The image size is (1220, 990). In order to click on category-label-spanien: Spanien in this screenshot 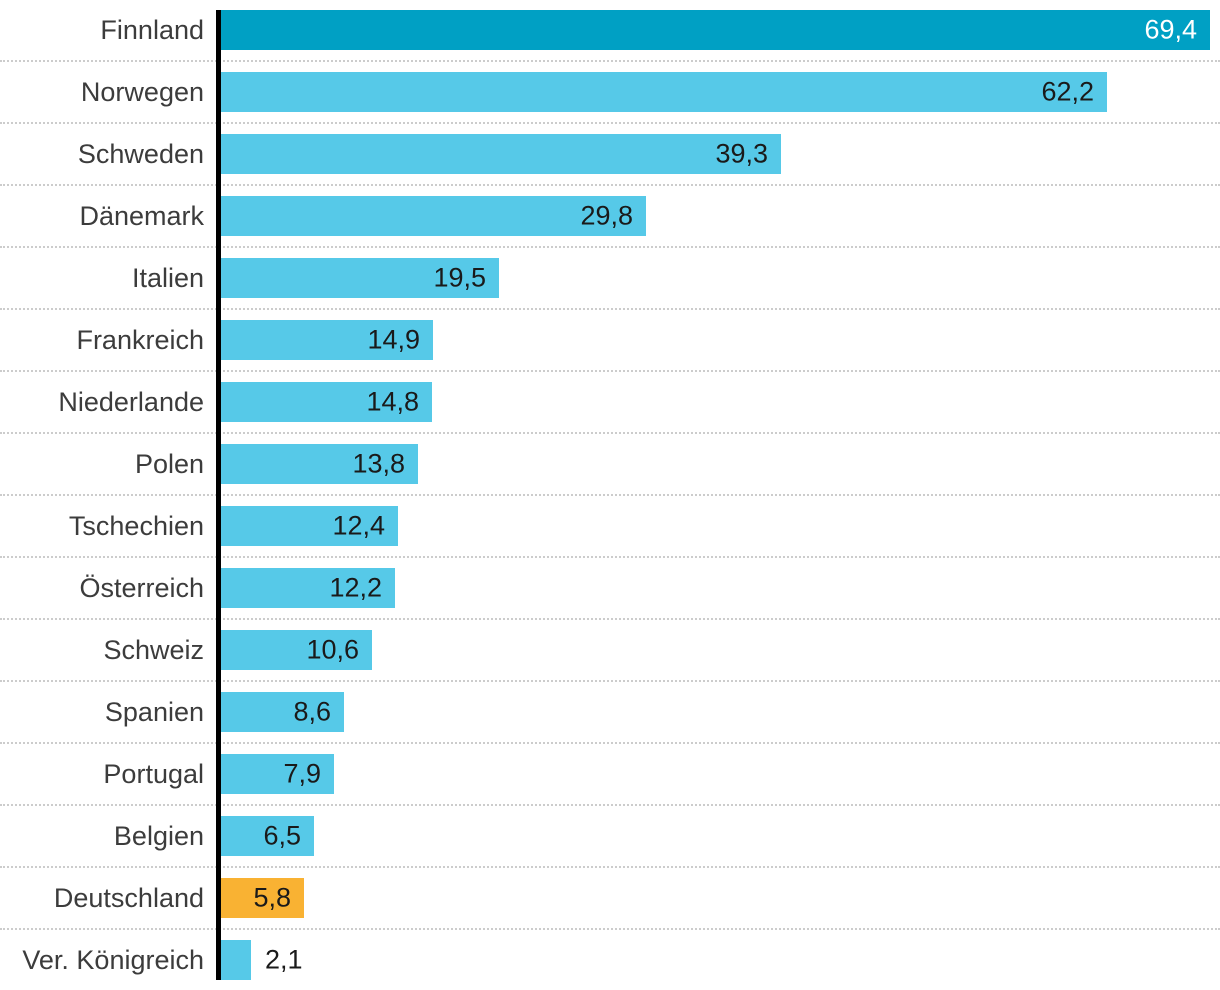, I will do `click(154, 711)`.